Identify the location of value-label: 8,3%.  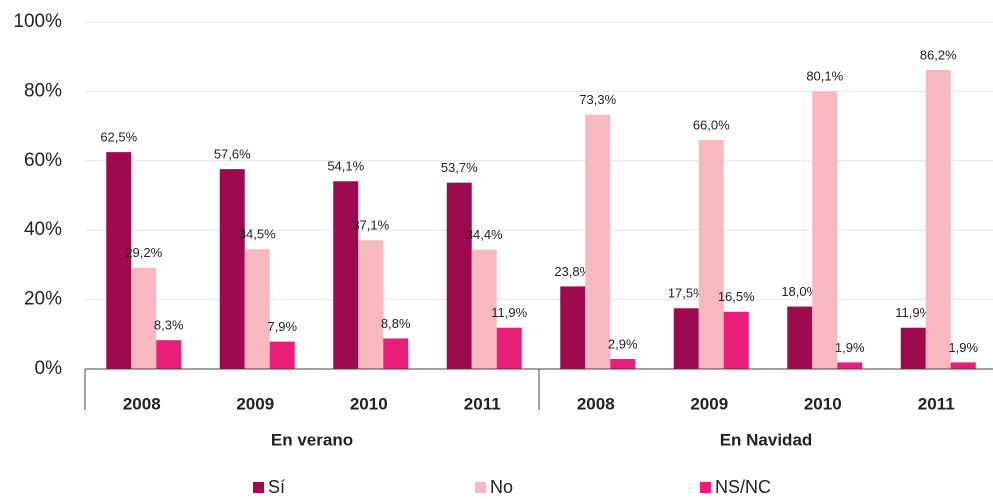
(169, 325).